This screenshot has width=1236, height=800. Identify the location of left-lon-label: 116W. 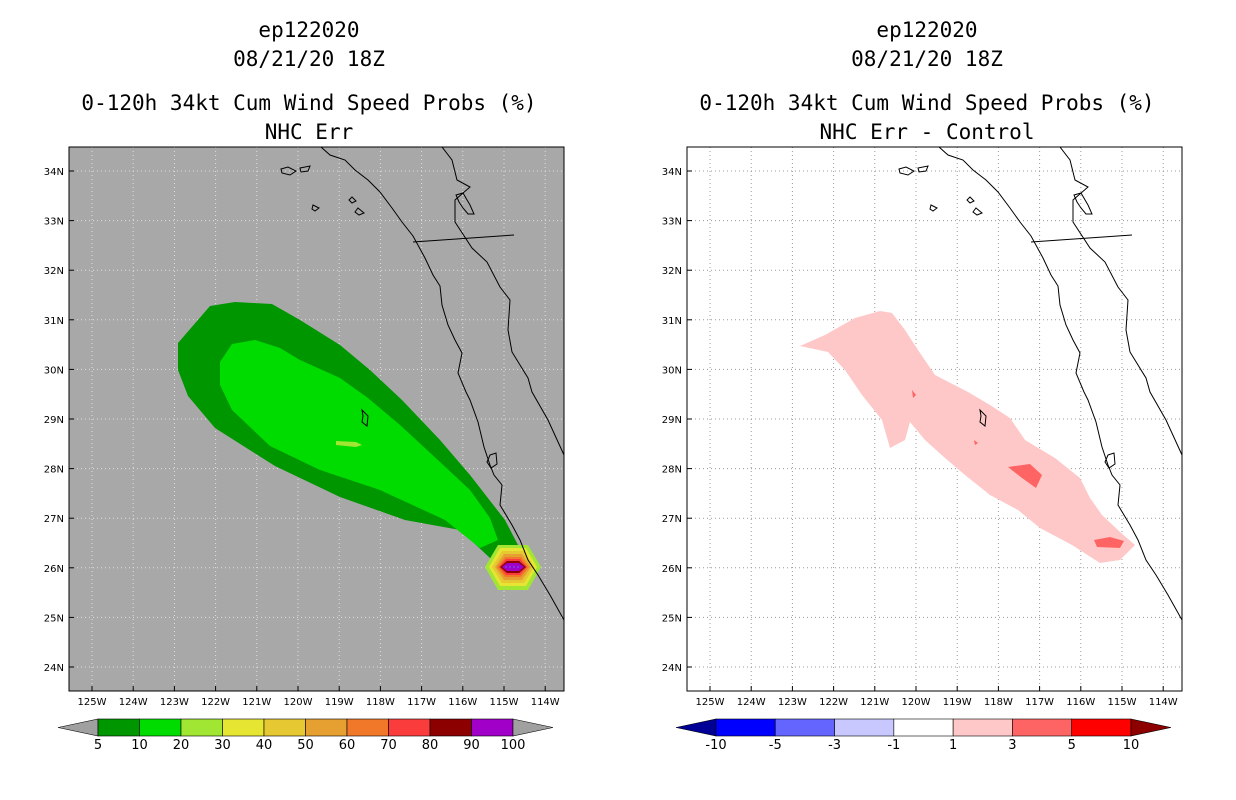
(462, 702).